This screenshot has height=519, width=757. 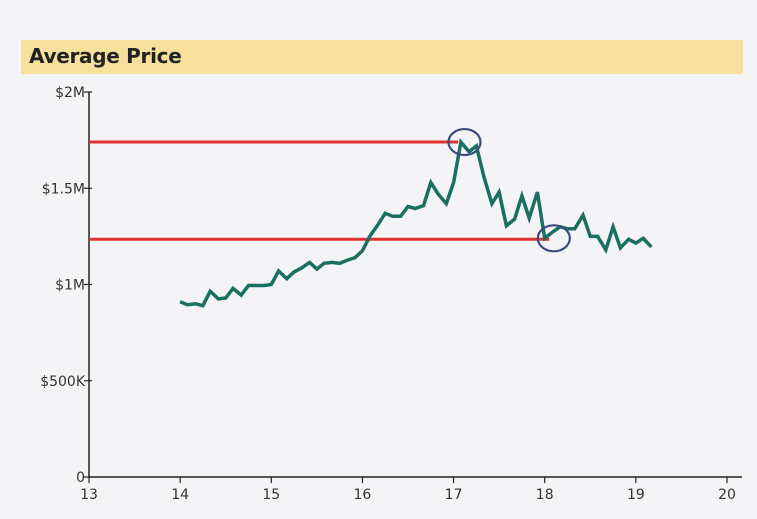 I want to click on chart-title-bar: Average Price, so click(x=382, y=57).